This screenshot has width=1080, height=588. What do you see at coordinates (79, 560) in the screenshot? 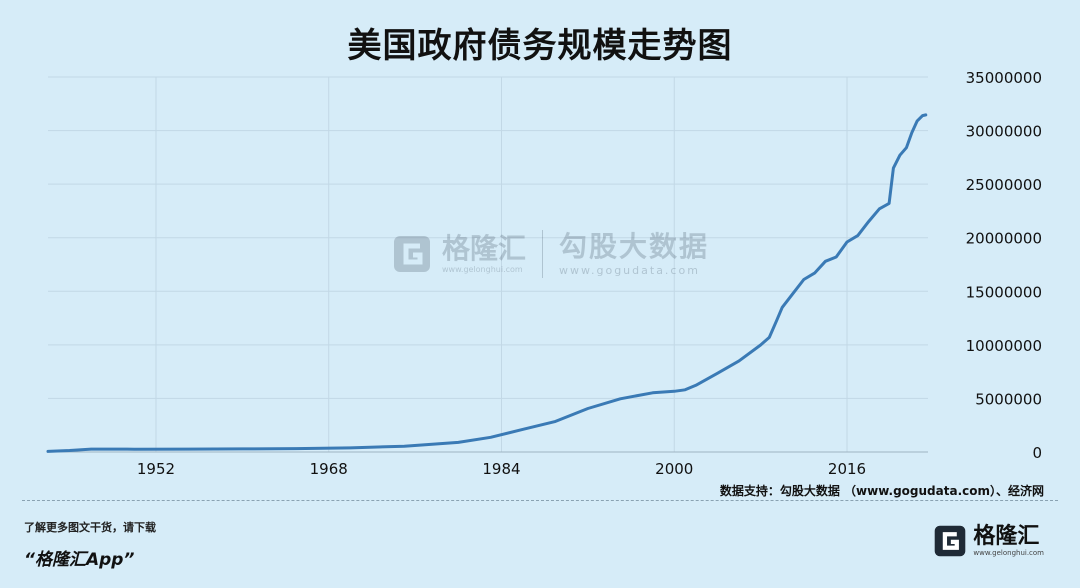
I see `app-name: “格隆汇App”` at bounding box center [79, 560].